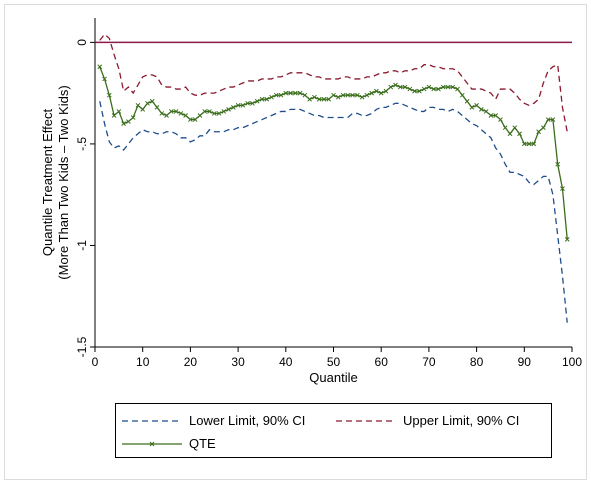 Image resolution: width=591 pixels, height=489 pixels. I want to click on legend-qte-label: QTE, so click(202, 443).